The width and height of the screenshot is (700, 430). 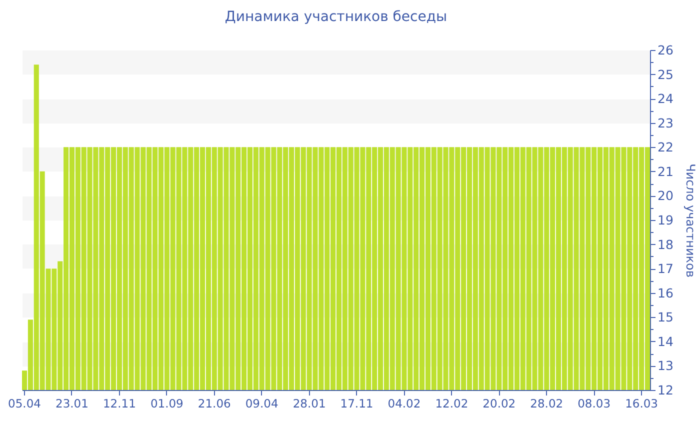 What do you see at coordinates (119, 403) in the screenshot?
I see `x-tick-label: 12.11` at bounding box center [119, 403].